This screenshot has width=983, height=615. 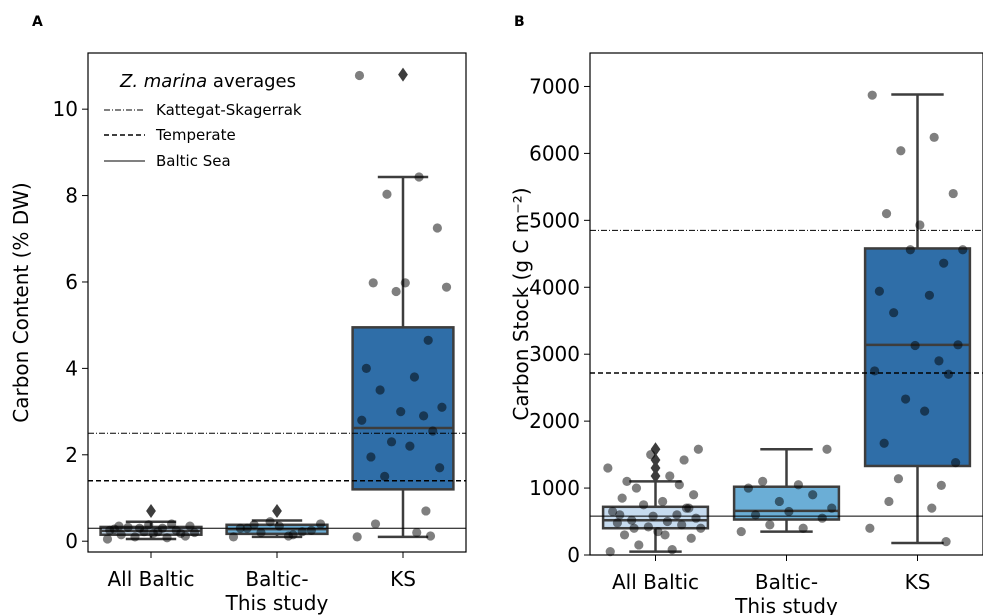 I want to click on y-tick-label: 2000, so click(x=554, y=421).